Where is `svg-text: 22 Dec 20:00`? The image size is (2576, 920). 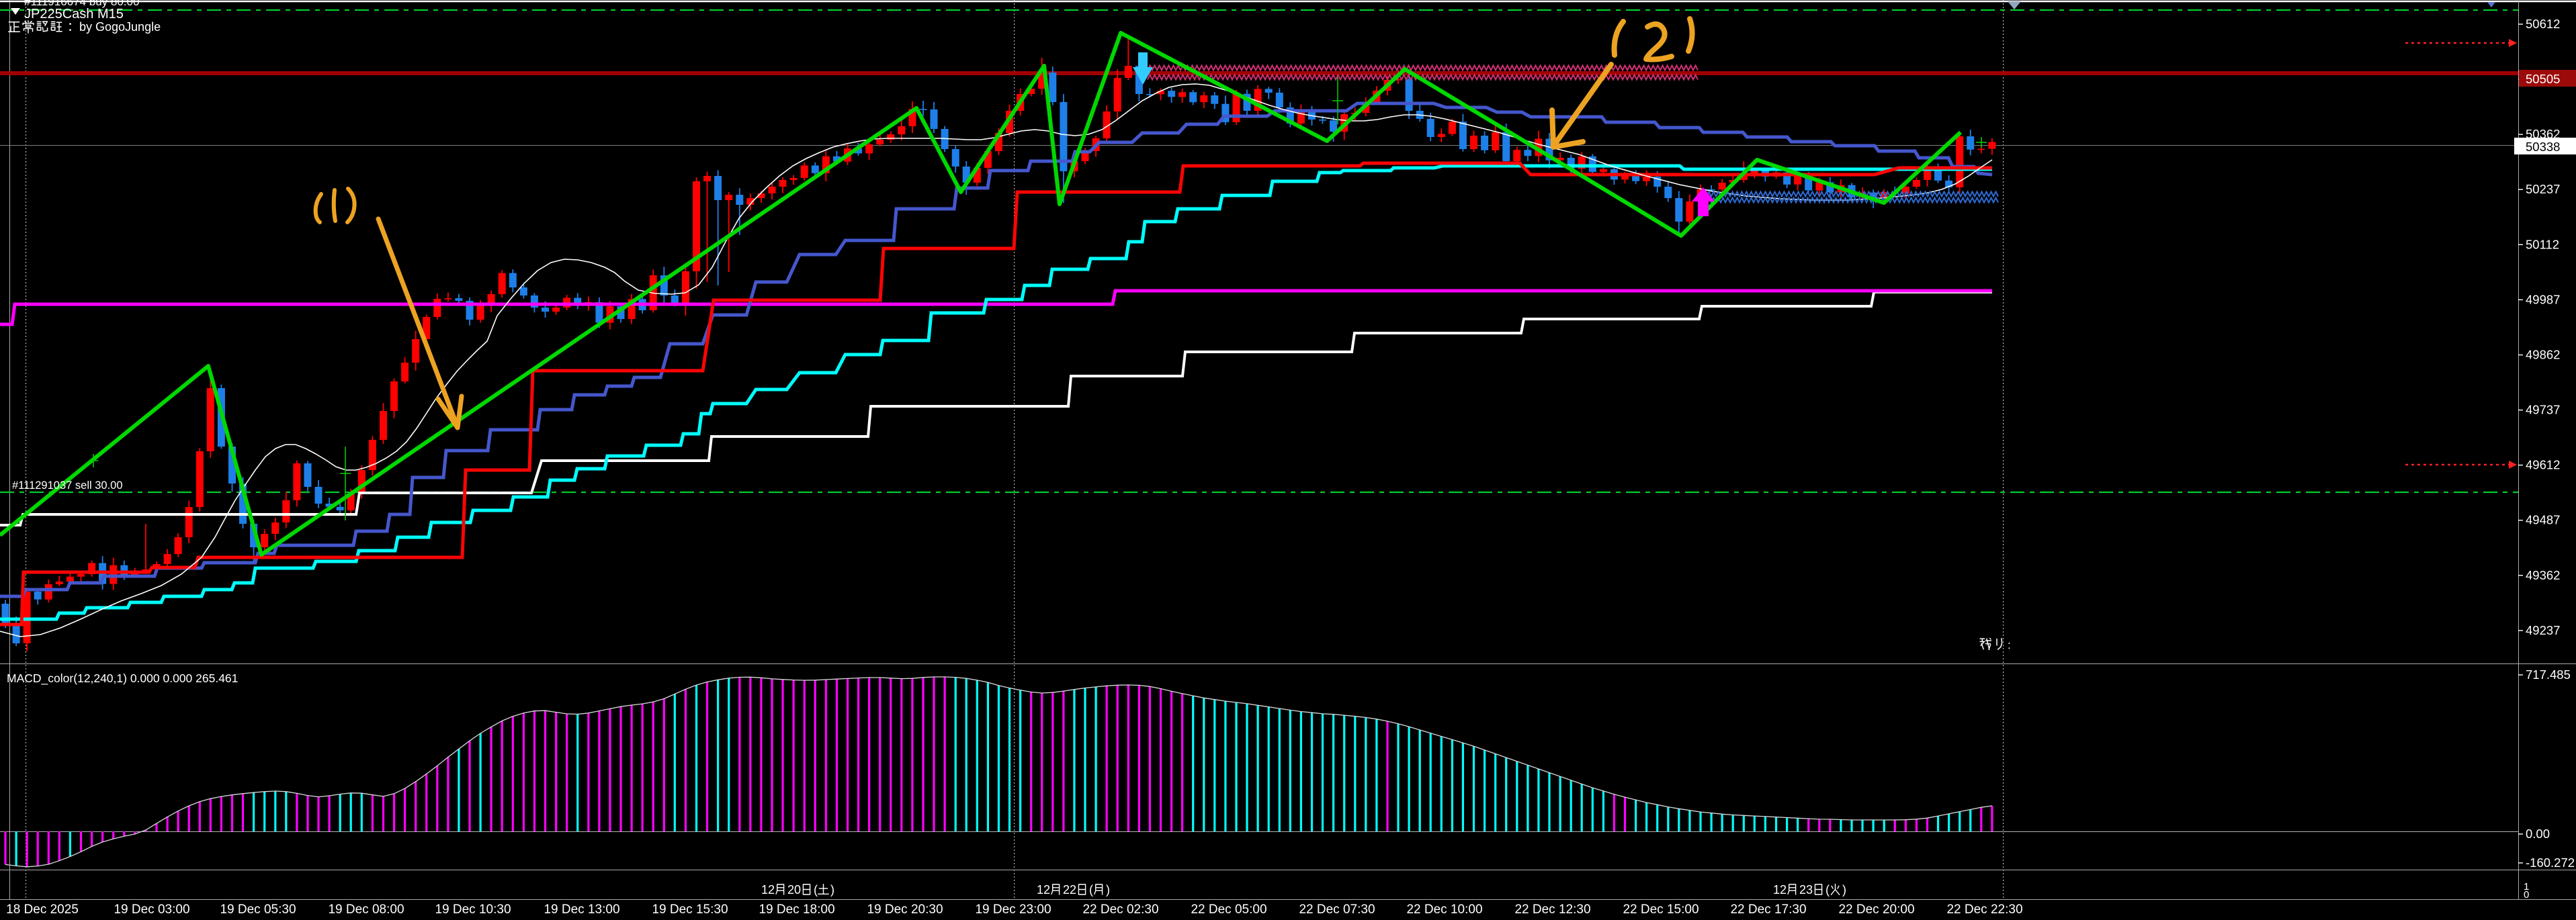 svg-text: 22 Dec 20:00 is located at coordinates (1876, 910).